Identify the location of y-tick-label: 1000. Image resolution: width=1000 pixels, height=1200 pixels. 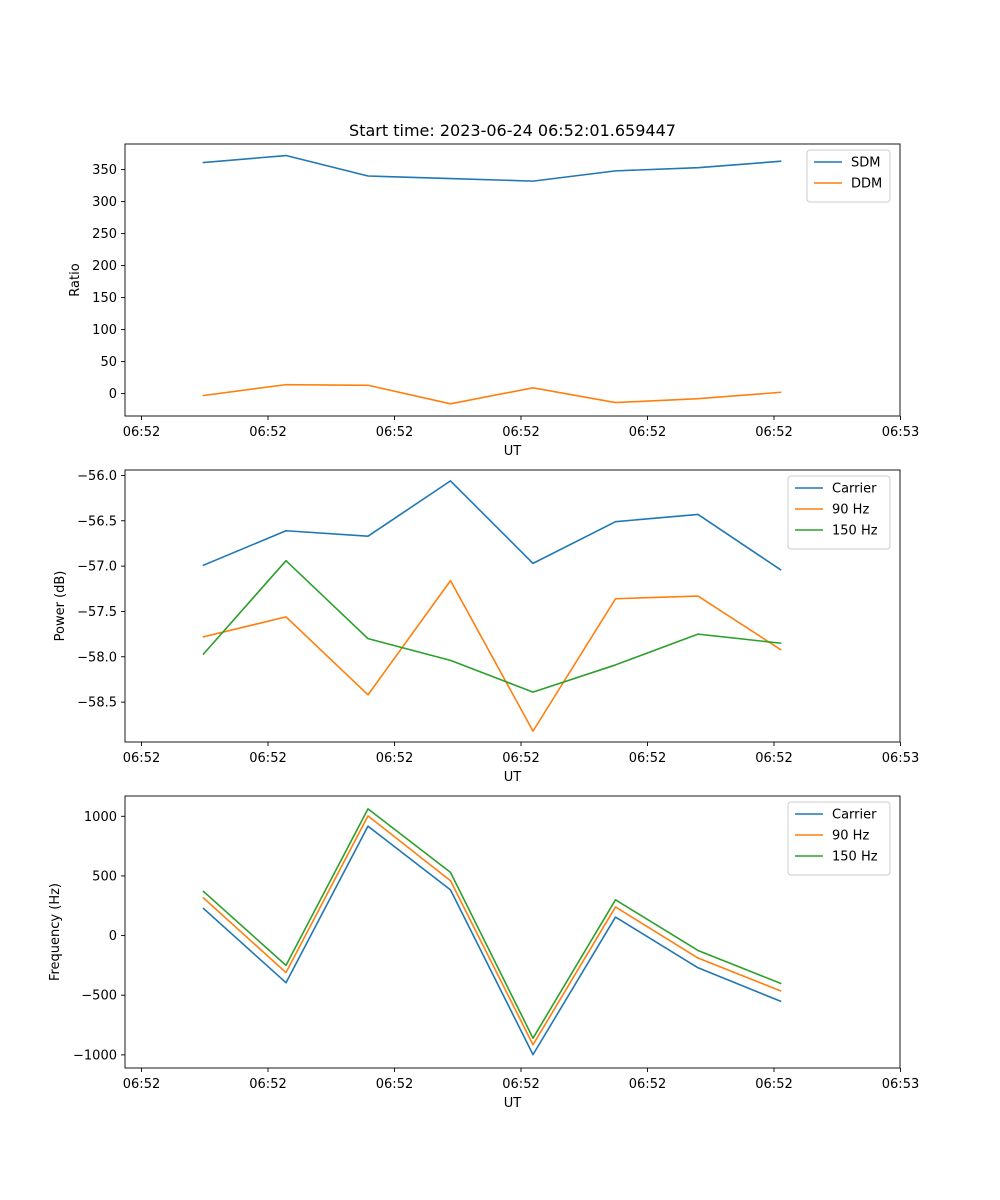
(100, 817).